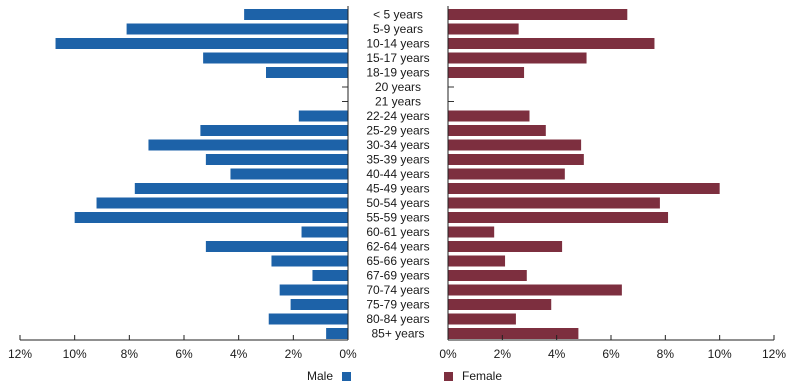  Describe the element at coordinates (320, 376) in the screenshot. I see `legend-male-label: Male` at that location.